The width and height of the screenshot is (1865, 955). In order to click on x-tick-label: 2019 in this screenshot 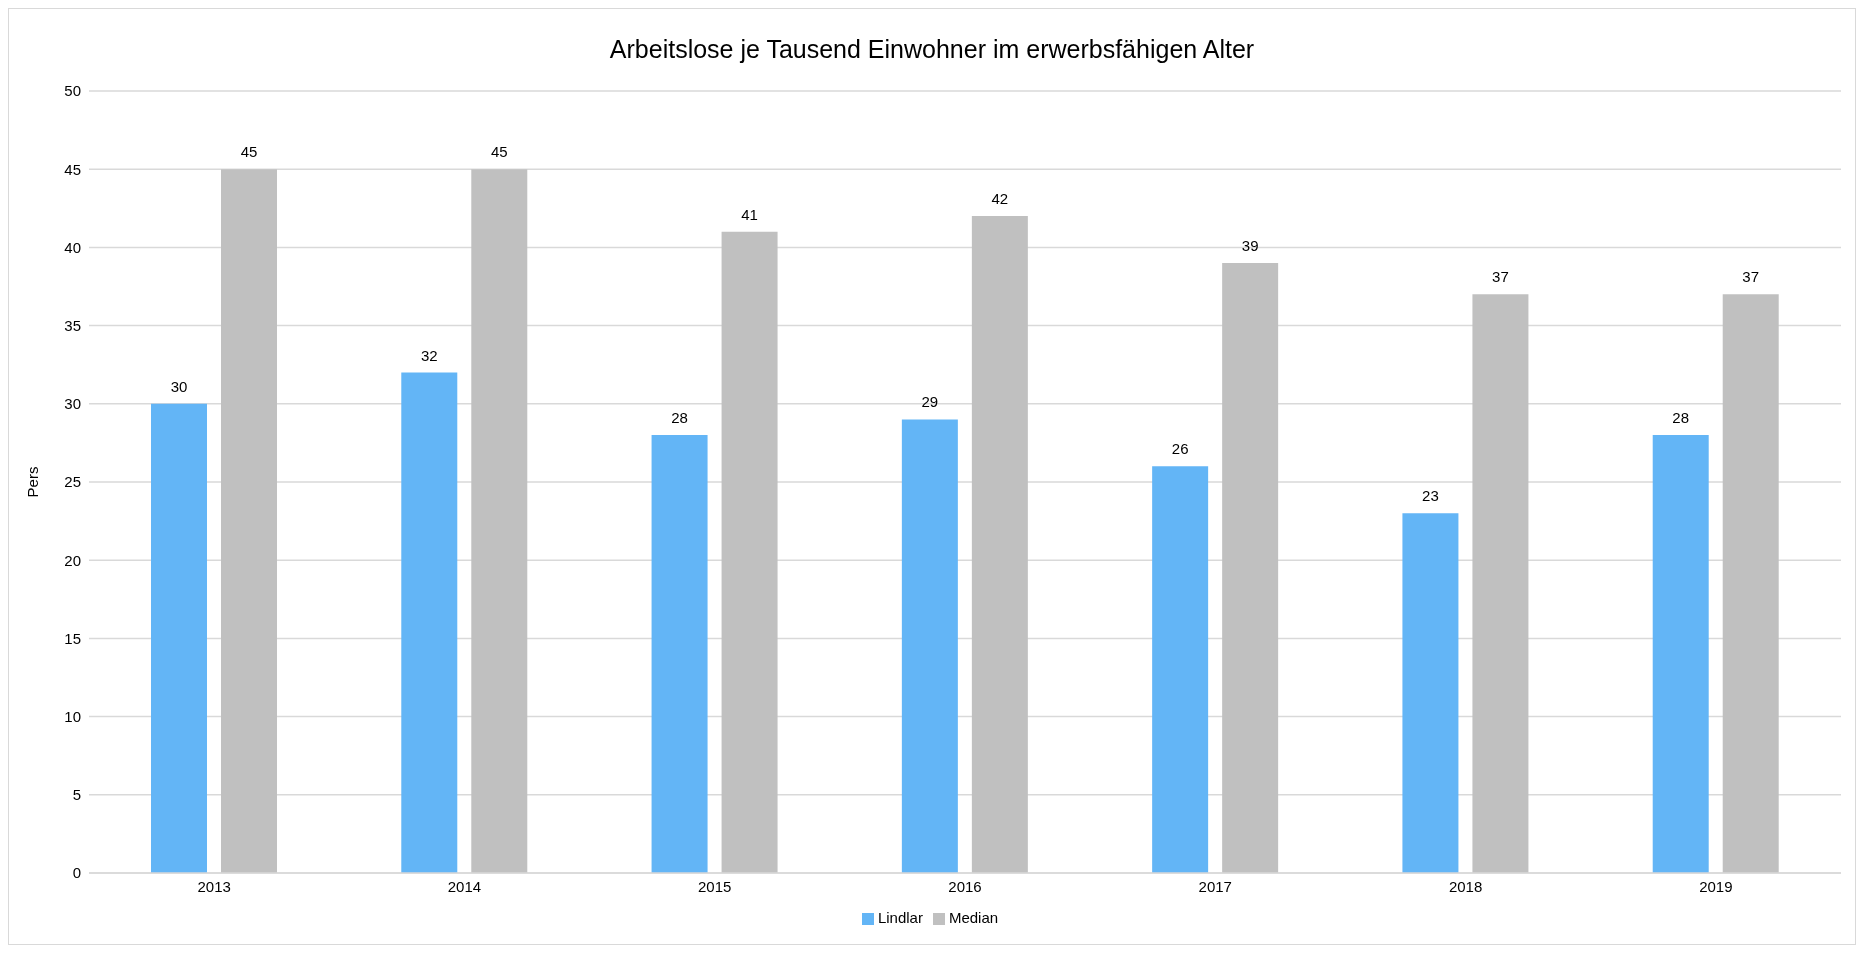, I will do `click(1716, 886)`.